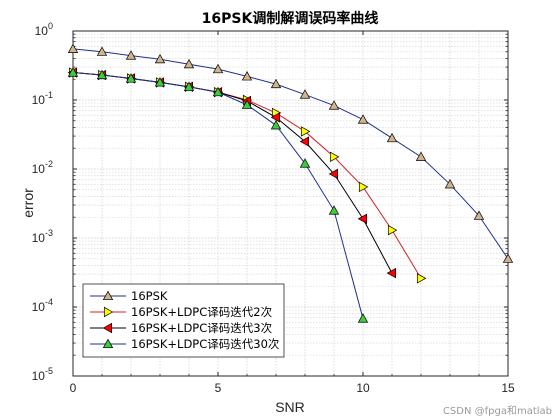 The height and width of the screenshot is (420, 560). I want to click on watermark: CSDN @fpga和matlab, so click(497, 411).